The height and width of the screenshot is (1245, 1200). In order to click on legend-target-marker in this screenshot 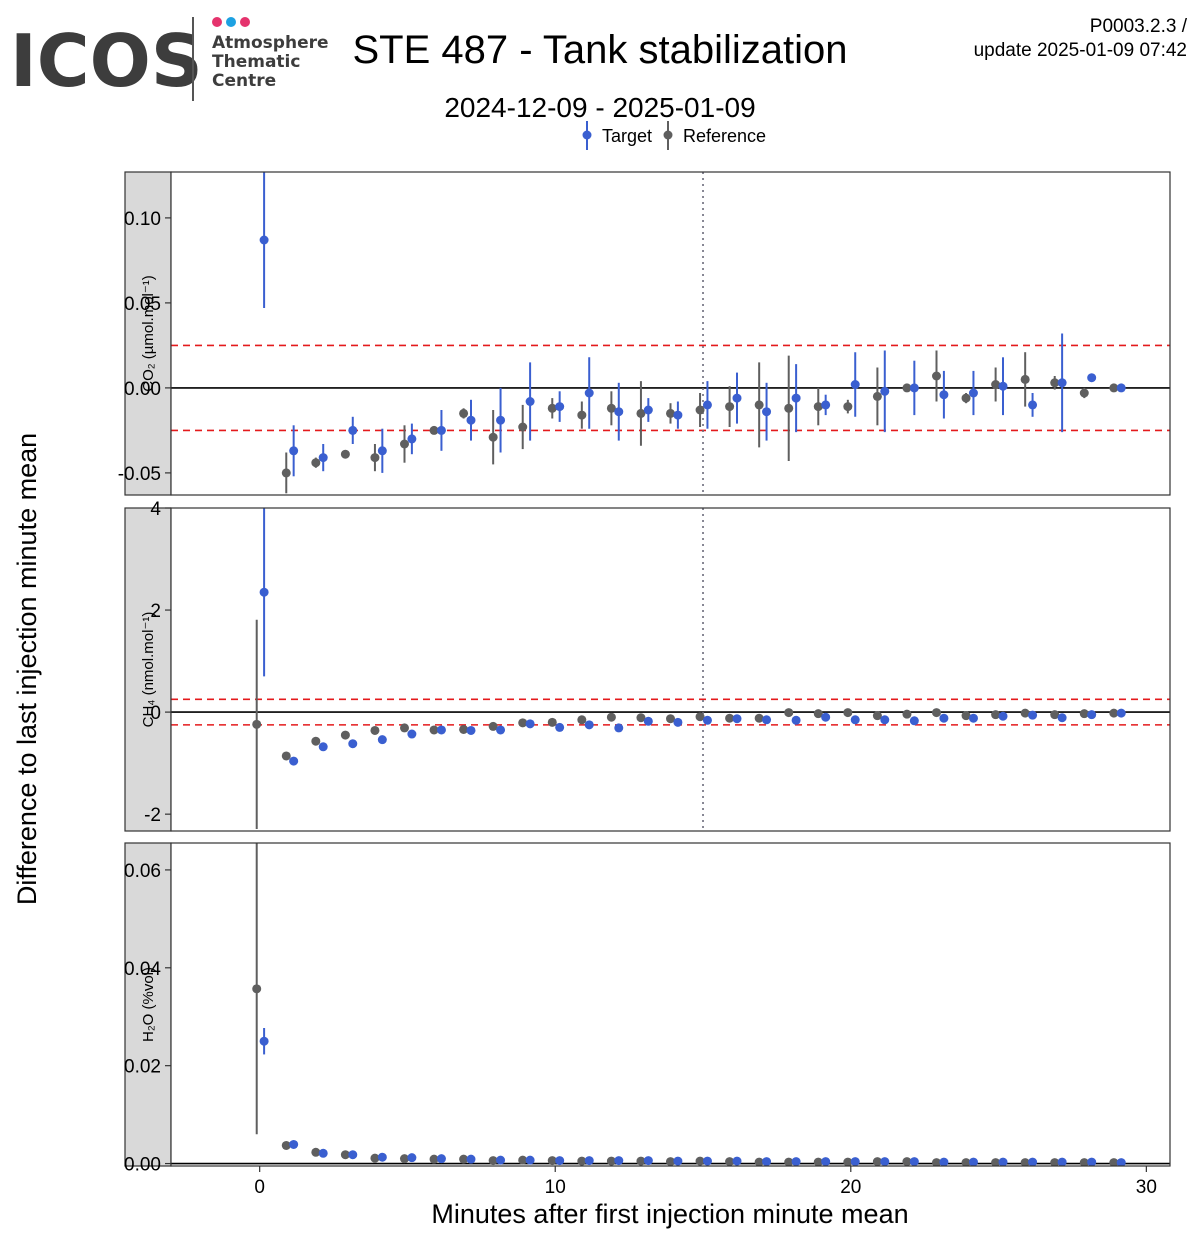, I will do `click(587, 135)`.